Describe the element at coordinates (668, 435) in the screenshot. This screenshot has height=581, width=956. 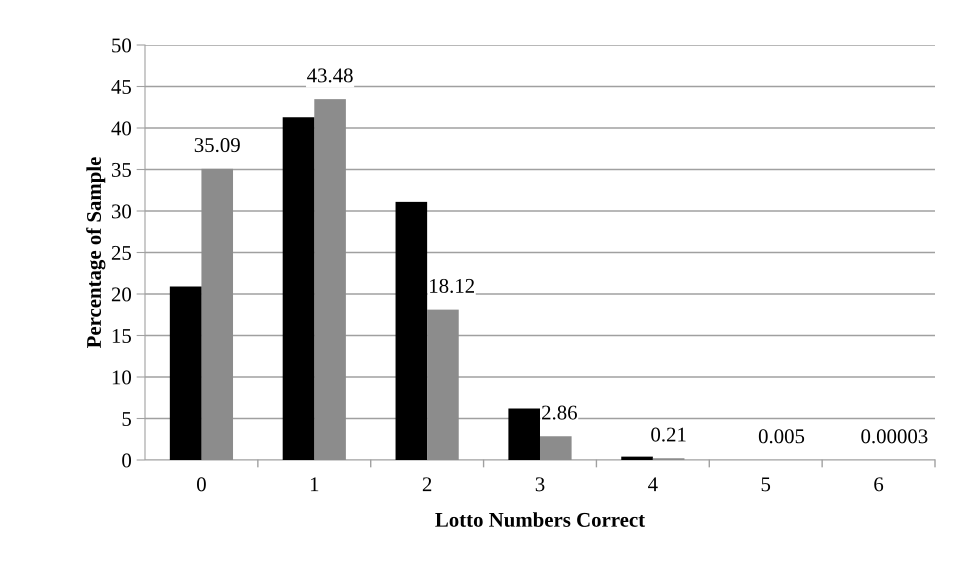
I see `data-label: 0.21` at that location.